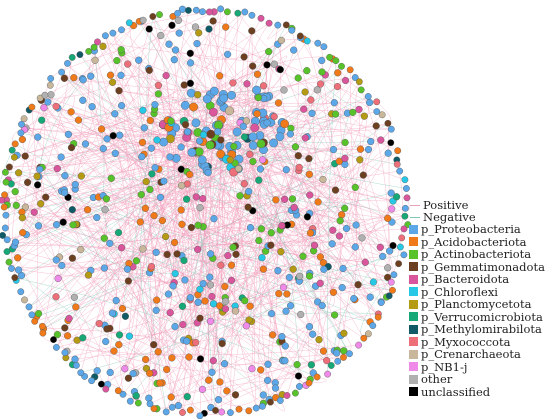  What do you see at coordinates (415, 205) in the screenshot?
I see `positive-edge-swatch` at bounding box center [415, 205].